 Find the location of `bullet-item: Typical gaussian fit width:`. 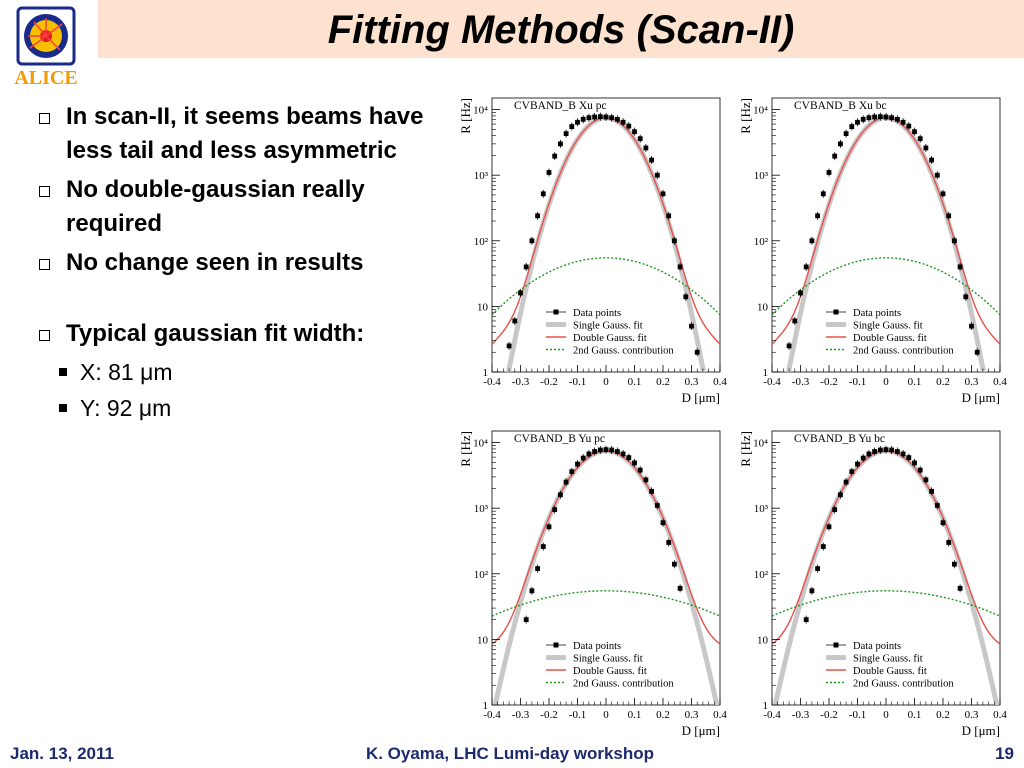

bullet-item: Typical gaussian fit width: is located at coordinates (236, 334).